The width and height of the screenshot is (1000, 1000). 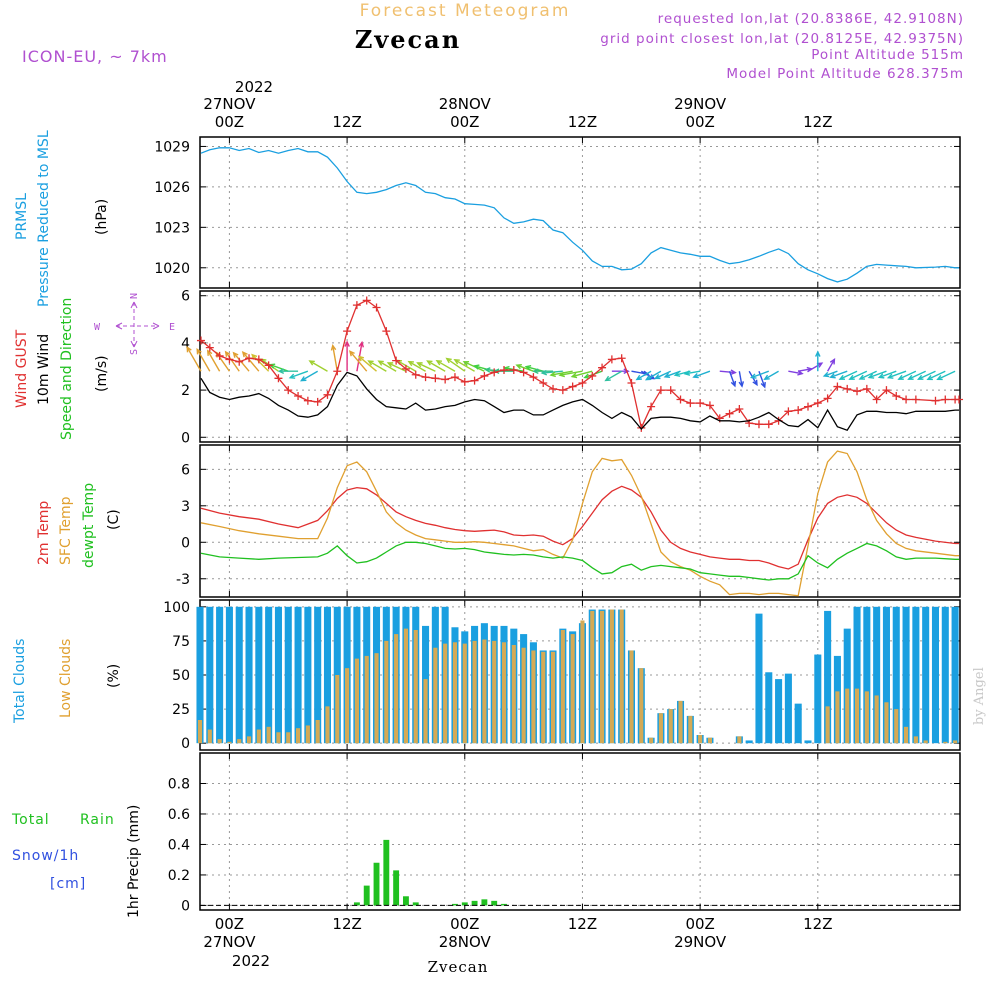 I want to click on wind-speed-direction-label: Speed and Direction, so click(x=67, y=369).